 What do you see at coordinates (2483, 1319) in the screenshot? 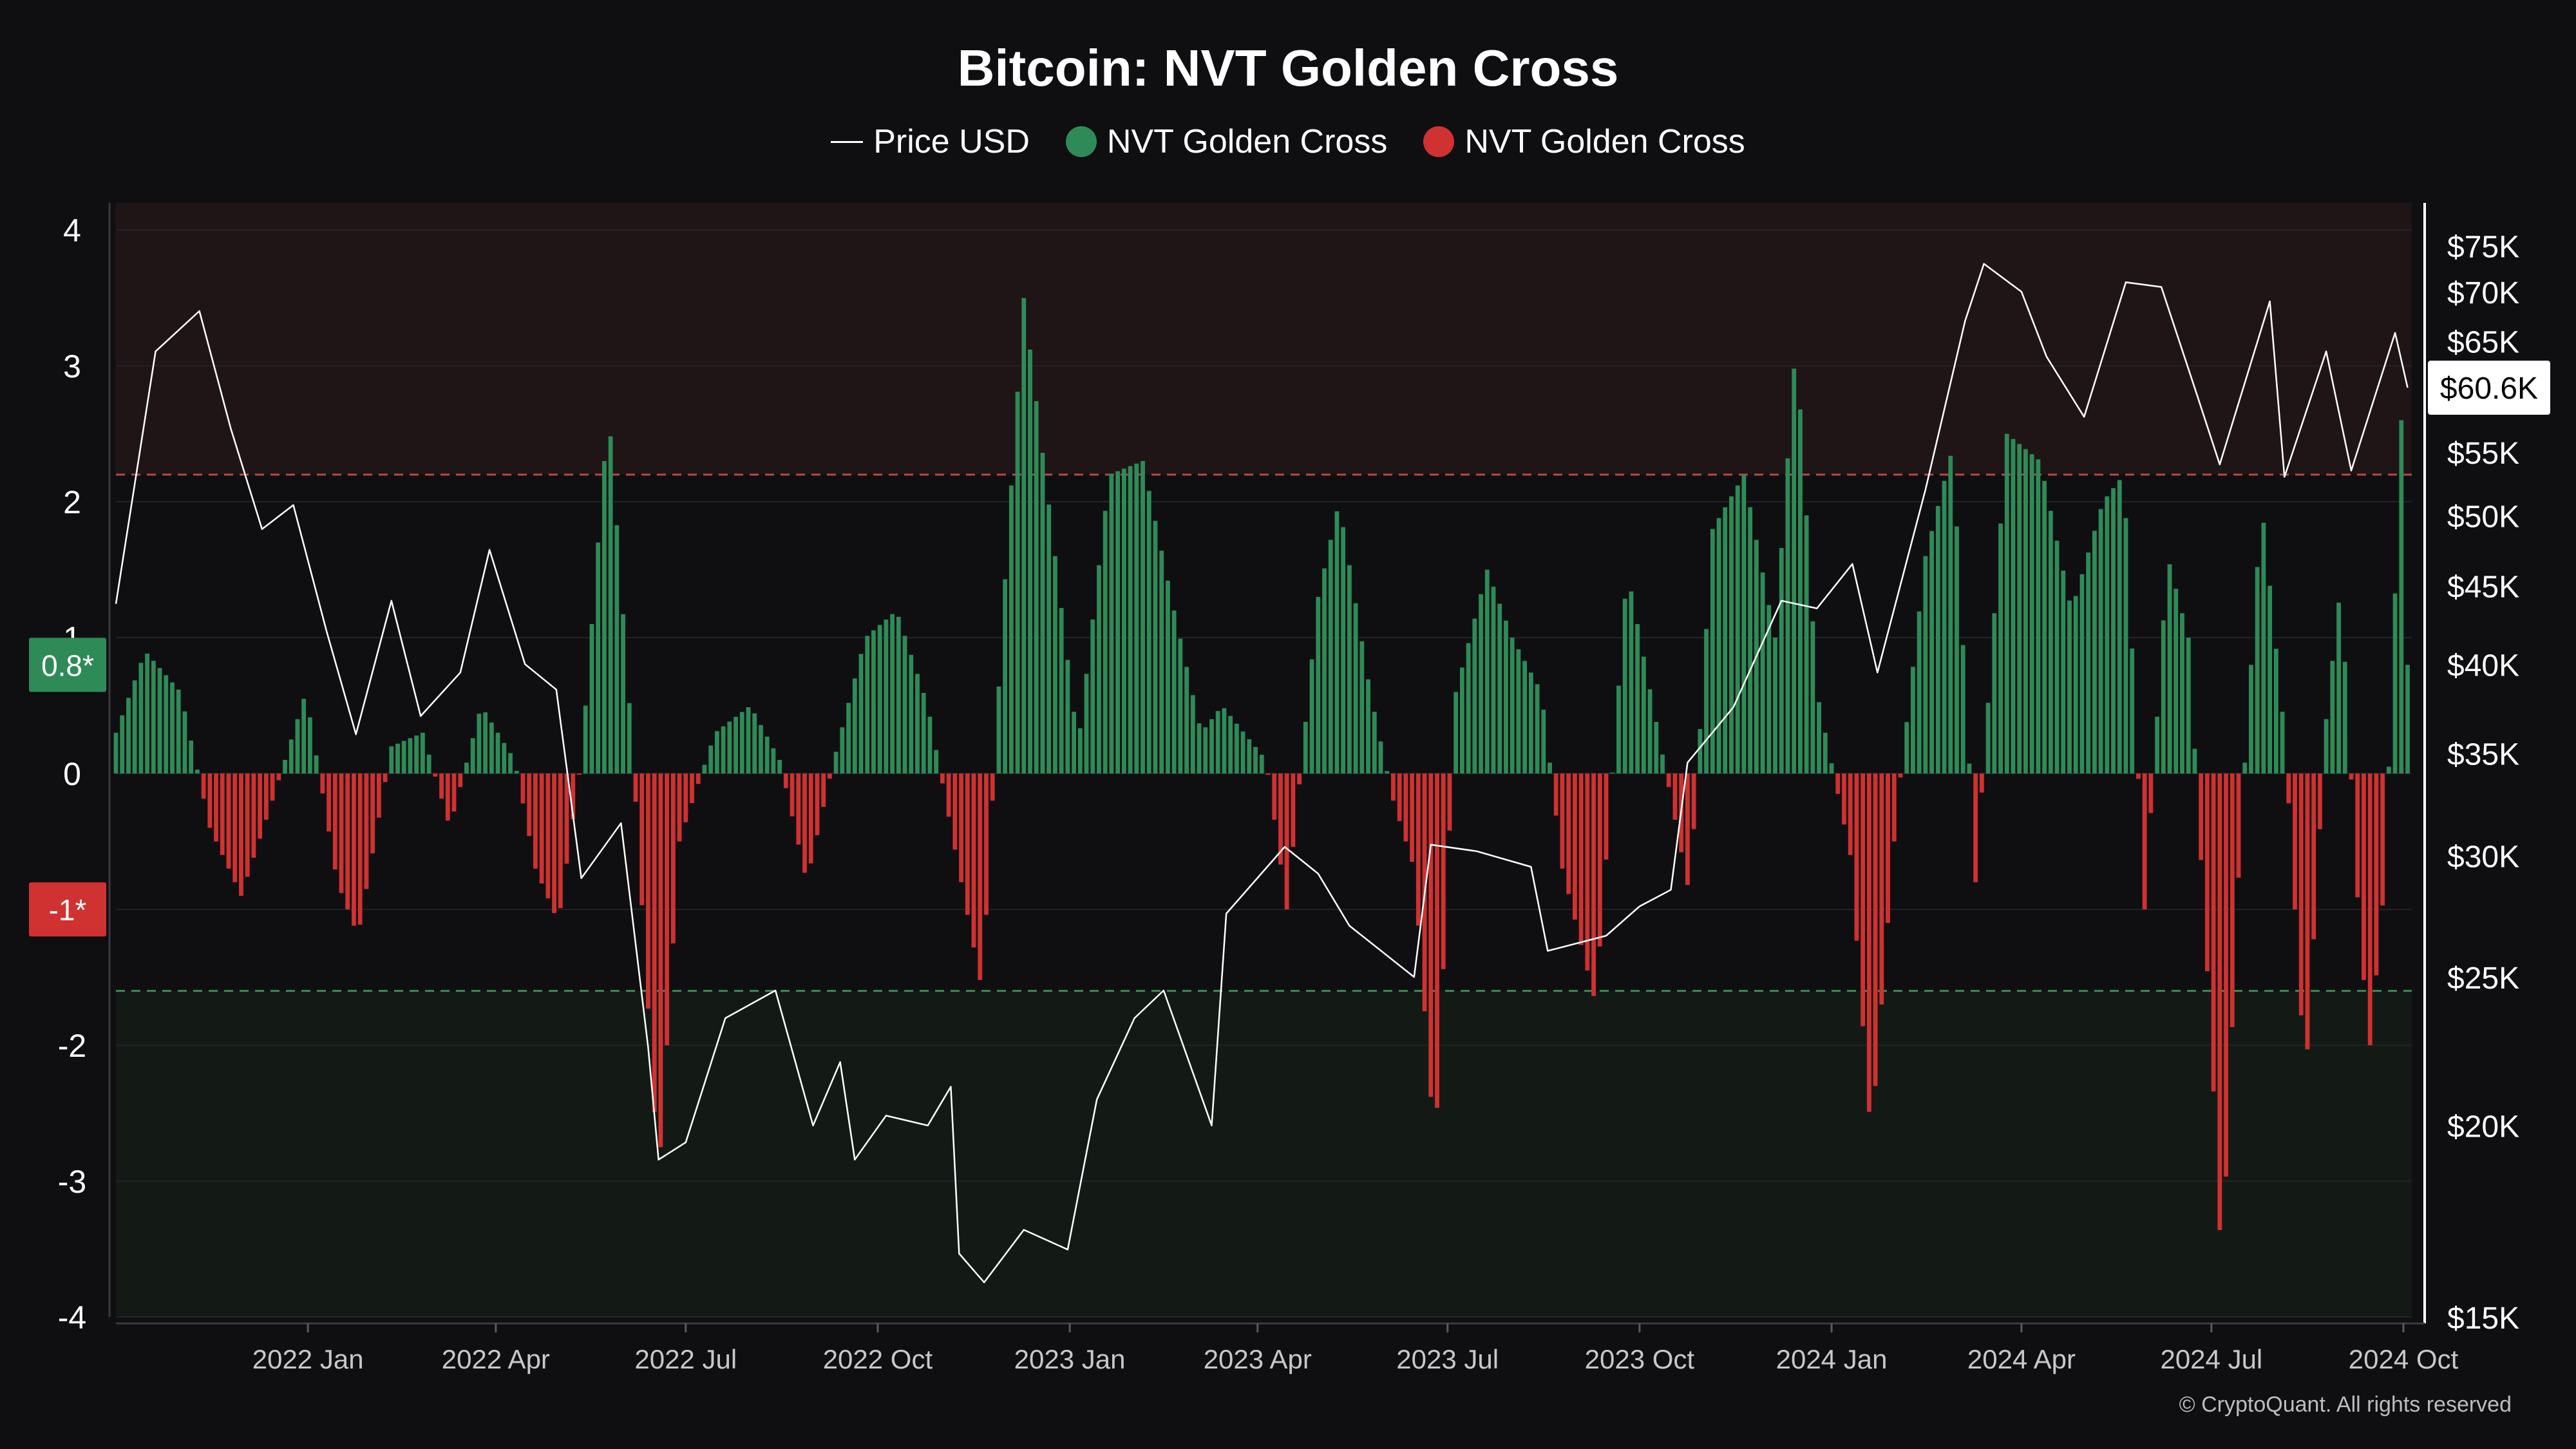
I see `right-tick-label: $15K` at bounding box center [2483, 1319].